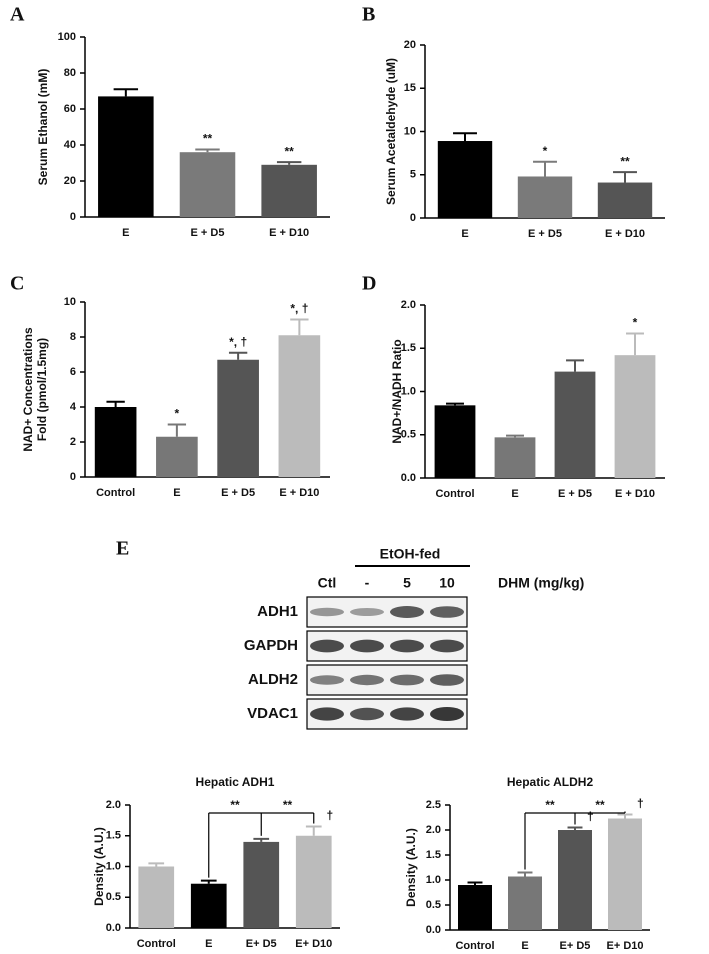 Image resolution: width=709 pixels, height=954 pixels. I want to click on lane-label: 5, so click(407, 583).